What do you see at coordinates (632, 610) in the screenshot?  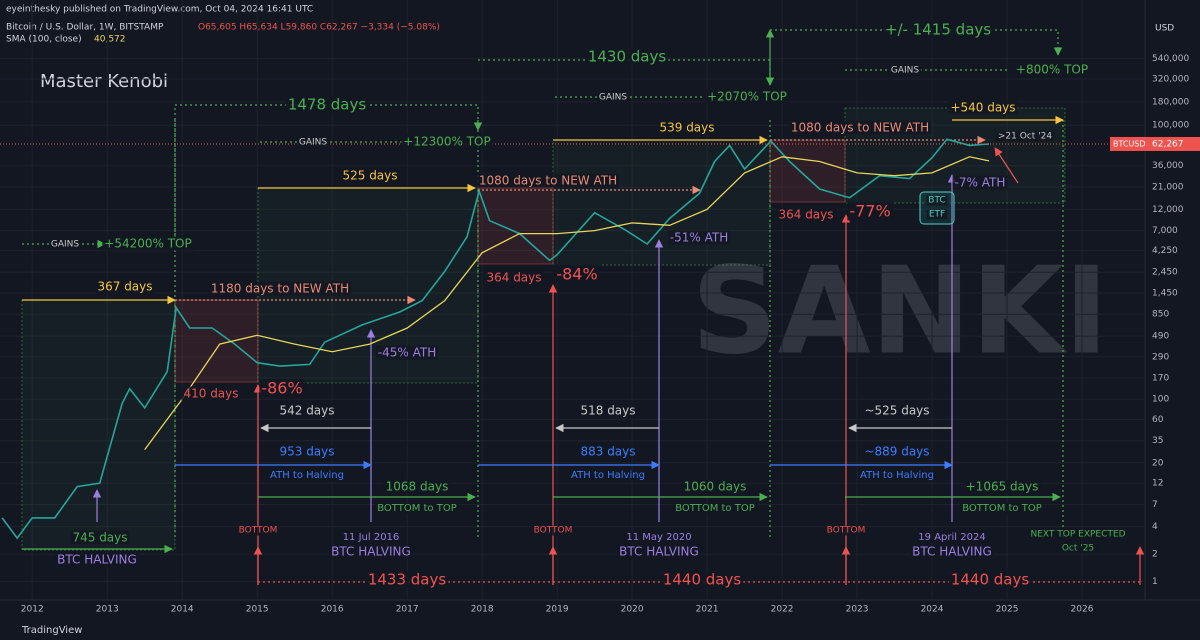 I see `x-tick-label: 2020` at bounding box center [632, 610].